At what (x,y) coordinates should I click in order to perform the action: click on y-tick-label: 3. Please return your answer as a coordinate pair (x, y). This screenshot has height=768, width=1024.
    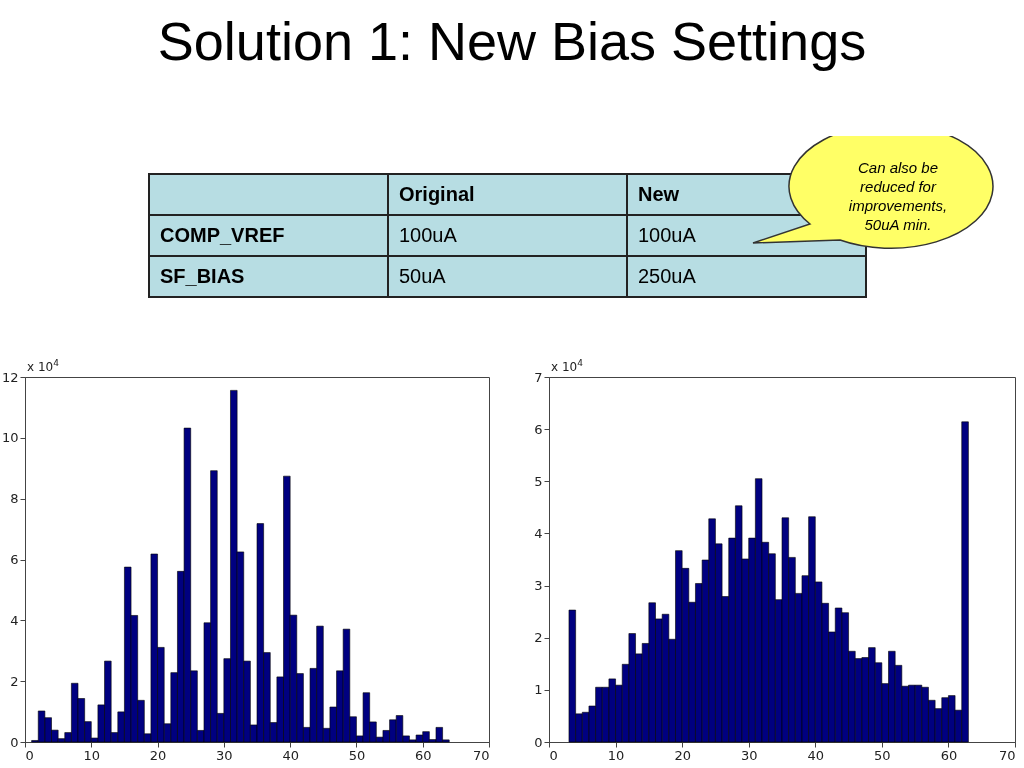
    Looking at the image, I should click on (538, 586).